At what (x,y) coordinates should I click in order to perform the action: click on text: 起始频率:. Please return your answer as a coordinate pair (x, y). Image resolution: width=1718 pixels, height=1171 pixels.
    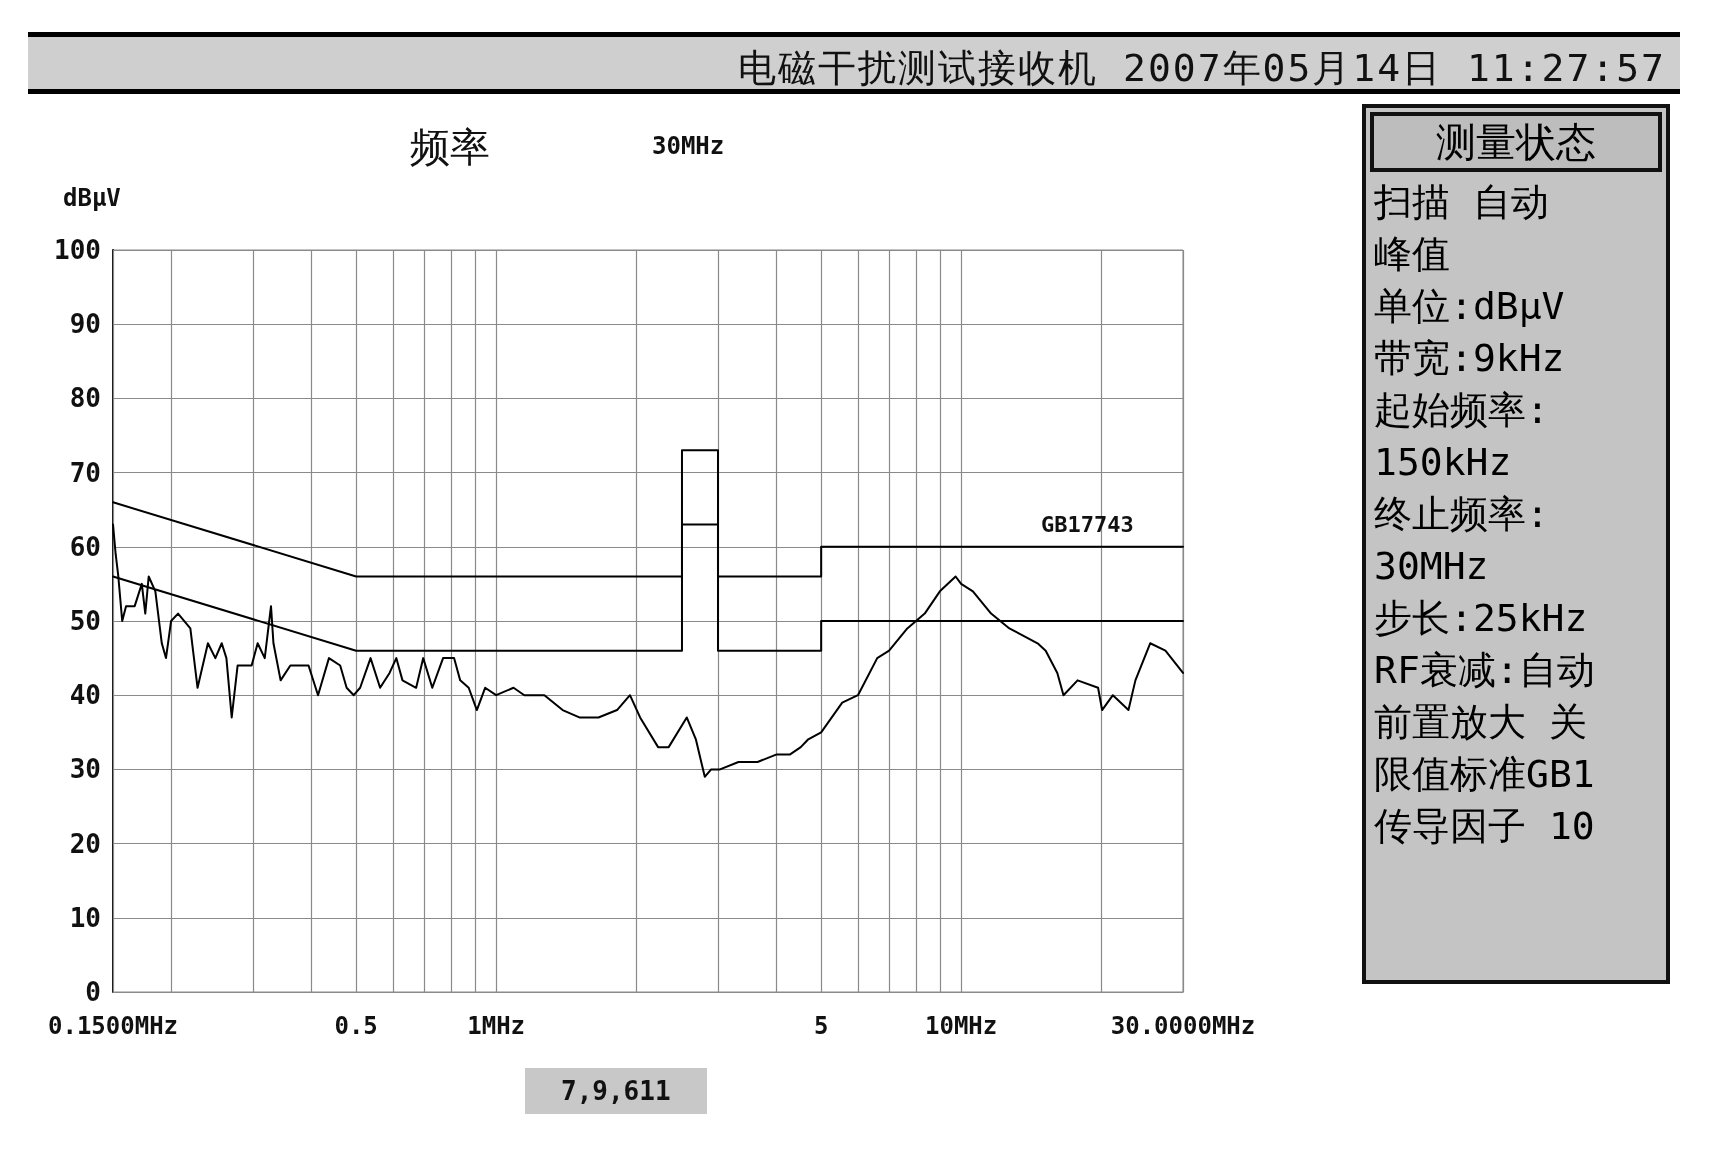
    Looking at the image, I should click on (1461, 410).